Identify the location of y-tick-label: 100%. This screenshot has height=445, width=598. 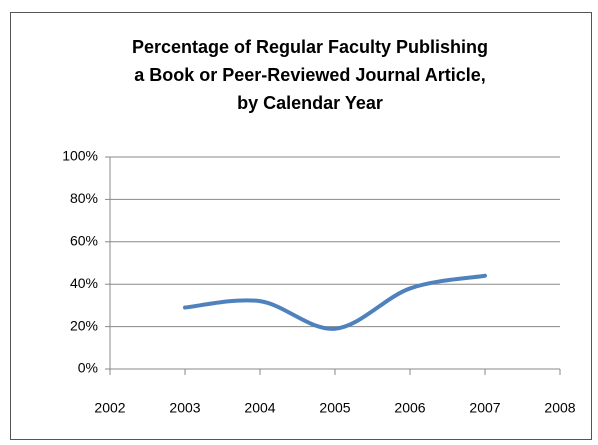
(80, 156).